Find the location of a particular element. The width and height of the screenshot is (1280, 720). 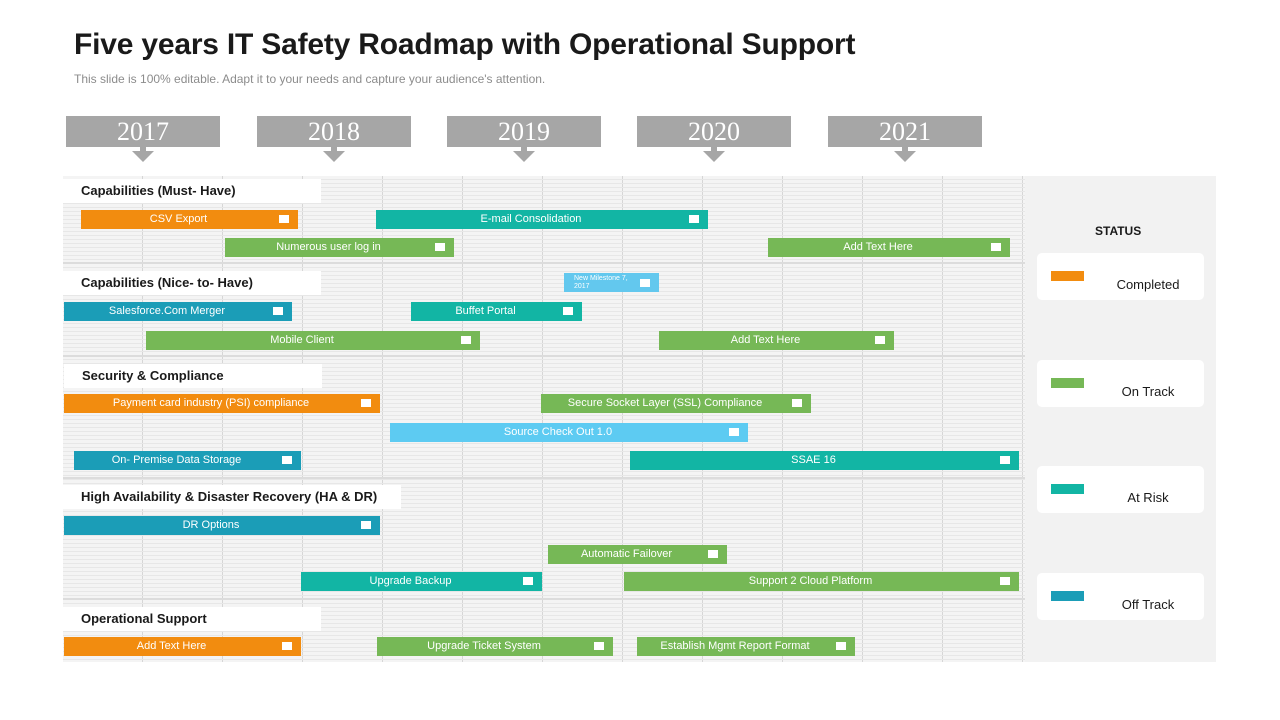

task-bar-psi-compliance: Payment card industry (PSI) compliance is located at coordinates (222, 403).